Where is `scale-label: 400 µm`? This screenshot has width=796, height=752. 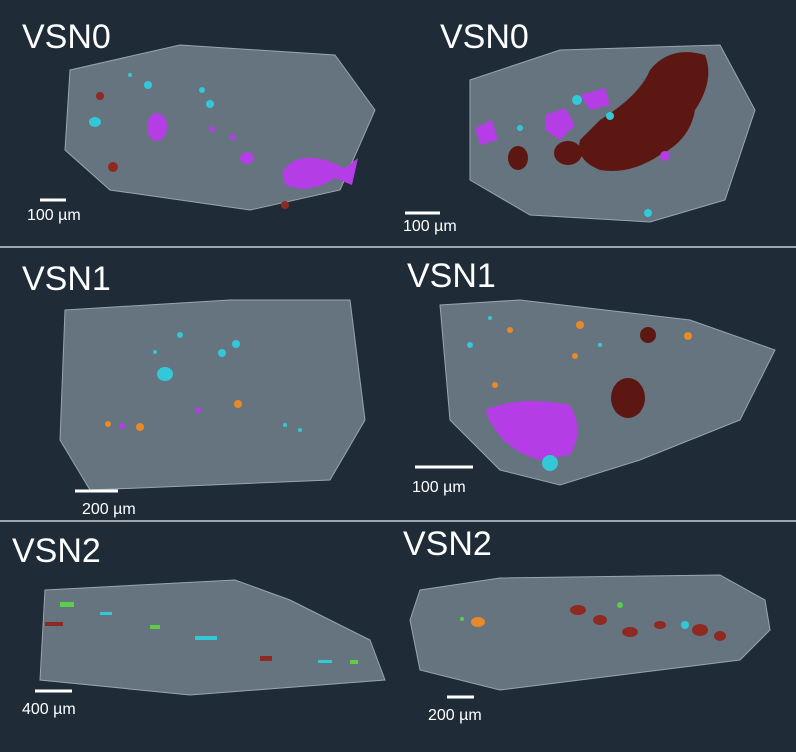
scale-label: 400 µm is located at coordinates (49, 709).